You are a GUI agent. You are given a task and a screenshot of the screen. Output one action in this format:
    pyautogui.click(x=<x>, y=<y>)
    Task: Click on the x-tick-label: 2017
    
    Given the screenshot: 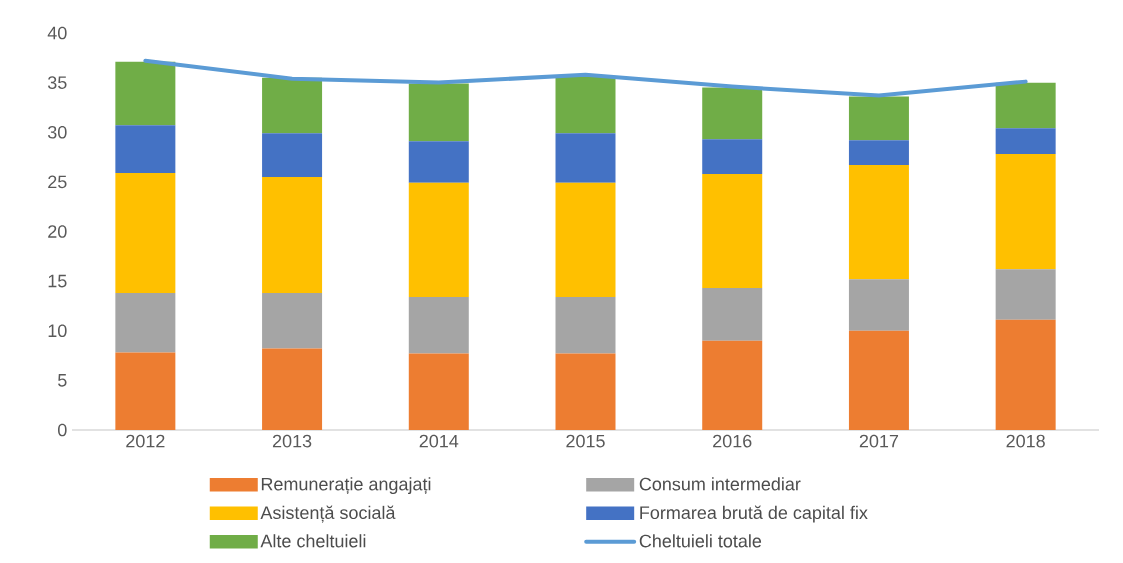 What is the action you would take?
    pyautogui.click(x=879, y=441)
    